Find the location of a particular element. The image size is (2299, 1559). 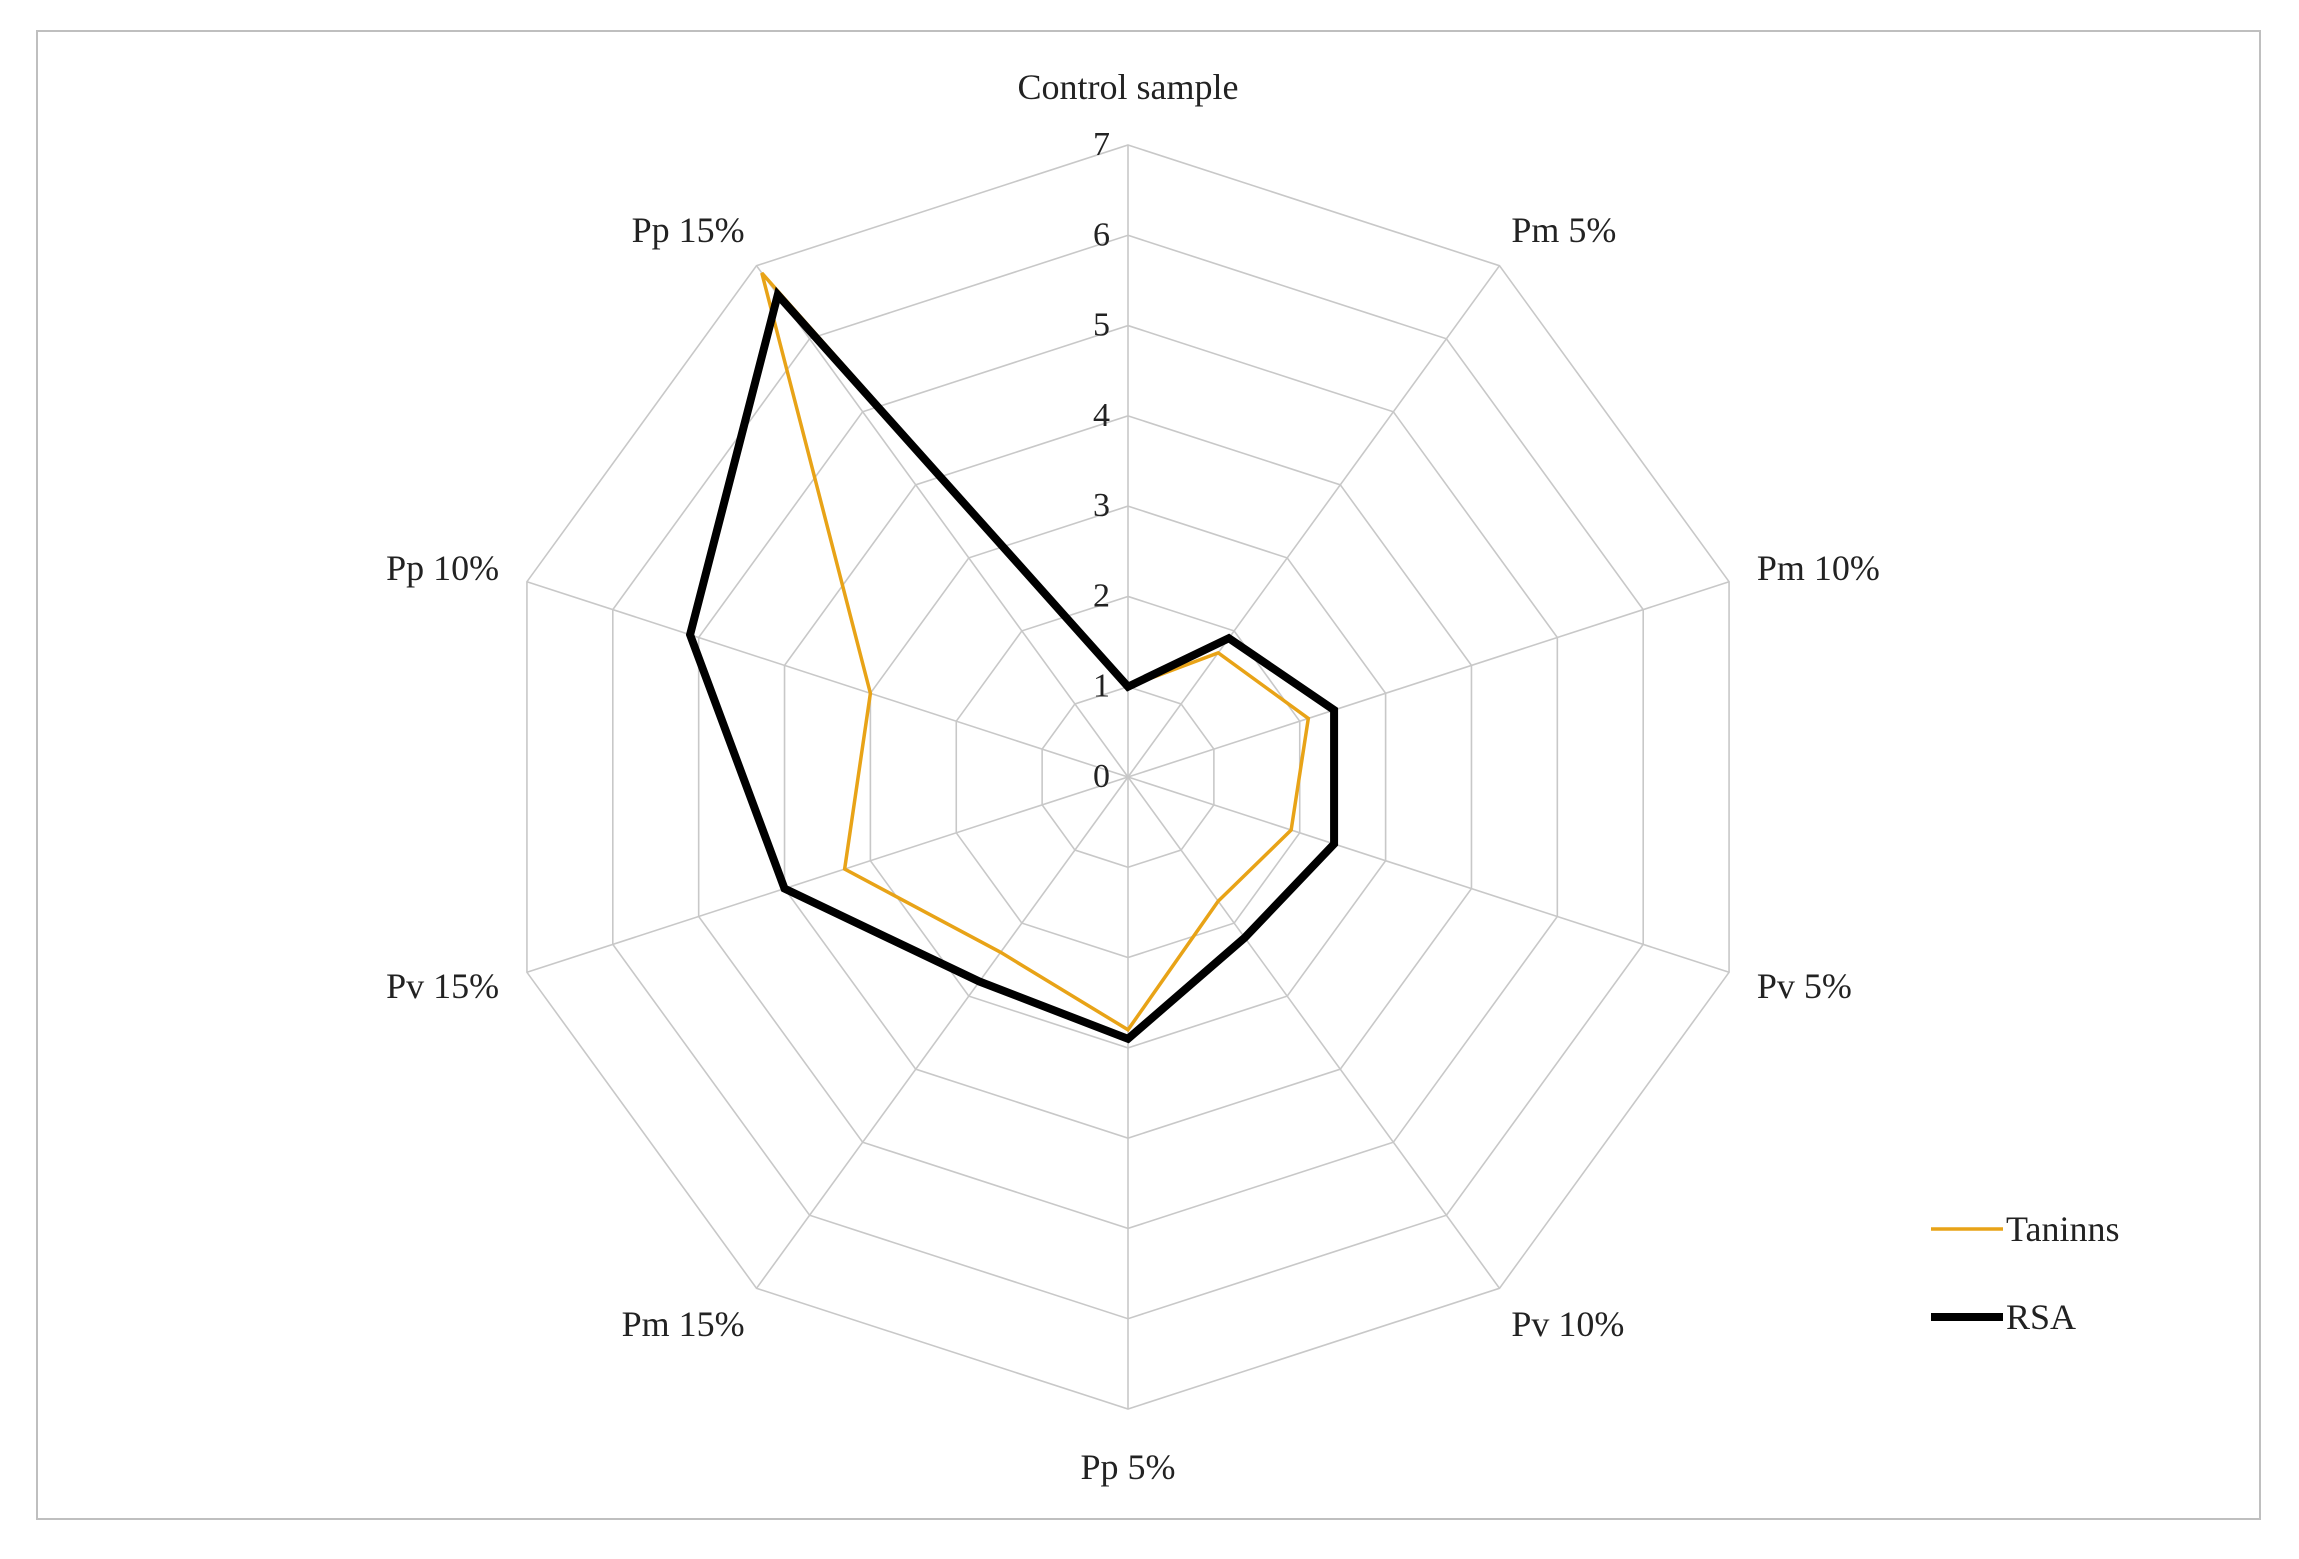

tick-label-6: 6 is located at coordinates (1101, 234).